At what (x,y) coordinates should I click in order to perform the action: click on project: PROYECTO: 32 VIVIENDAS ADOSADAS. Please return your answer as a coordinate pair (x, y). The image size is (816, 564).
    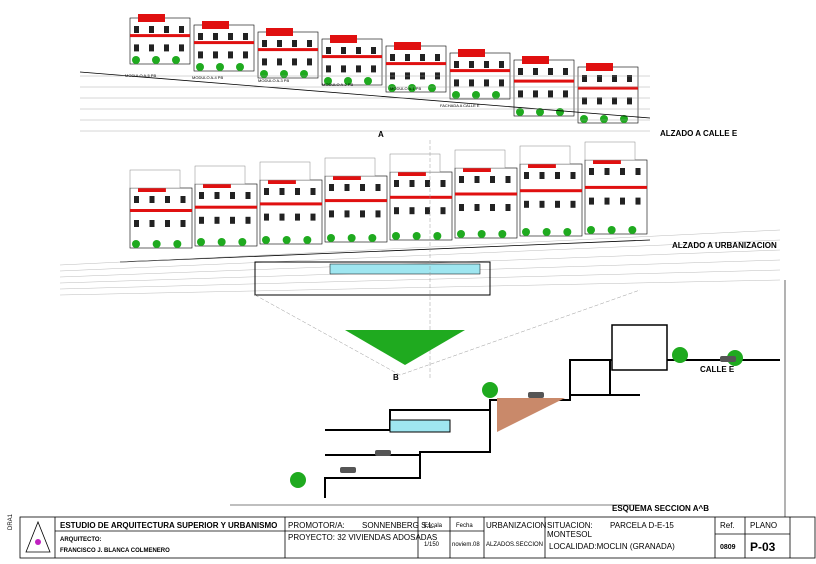
    Looking at the image, I should click on (362, 537).